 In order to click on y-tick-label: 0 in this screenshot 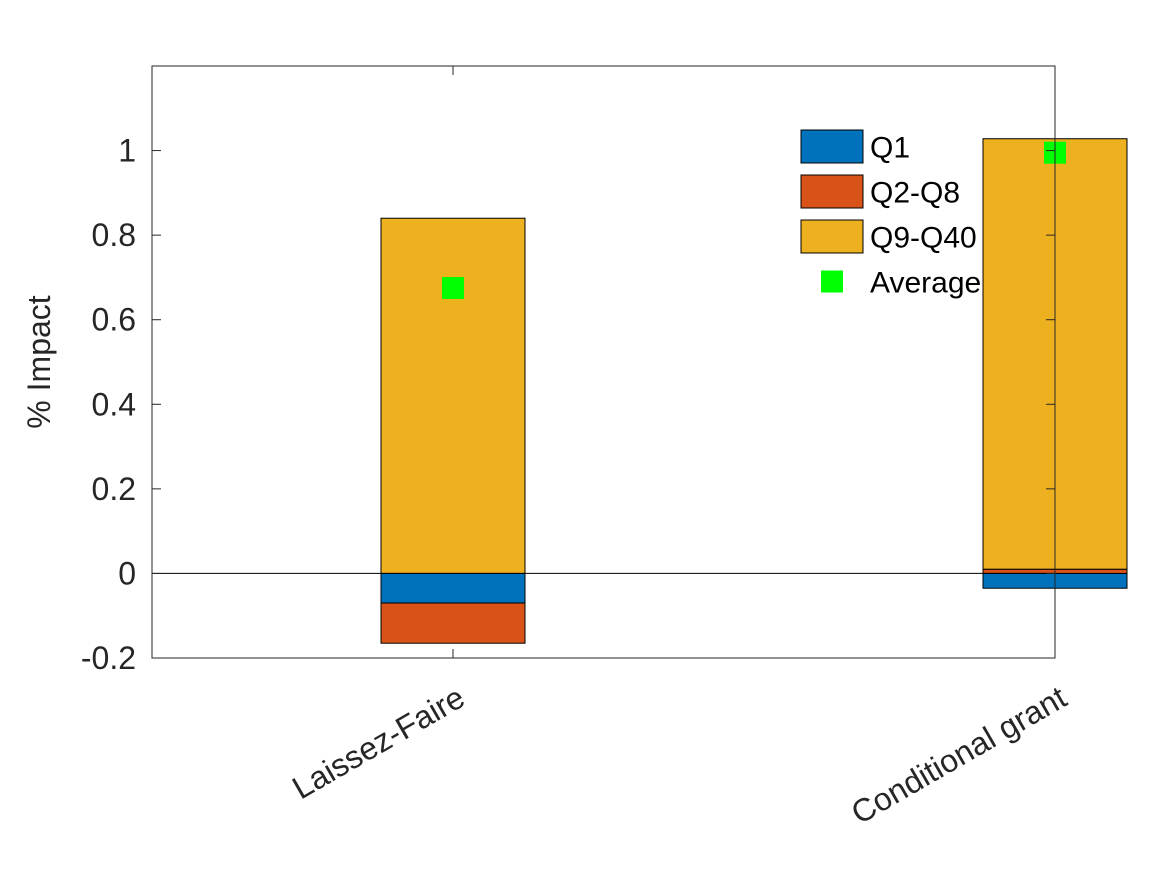, I will do `click(127, 573)`.